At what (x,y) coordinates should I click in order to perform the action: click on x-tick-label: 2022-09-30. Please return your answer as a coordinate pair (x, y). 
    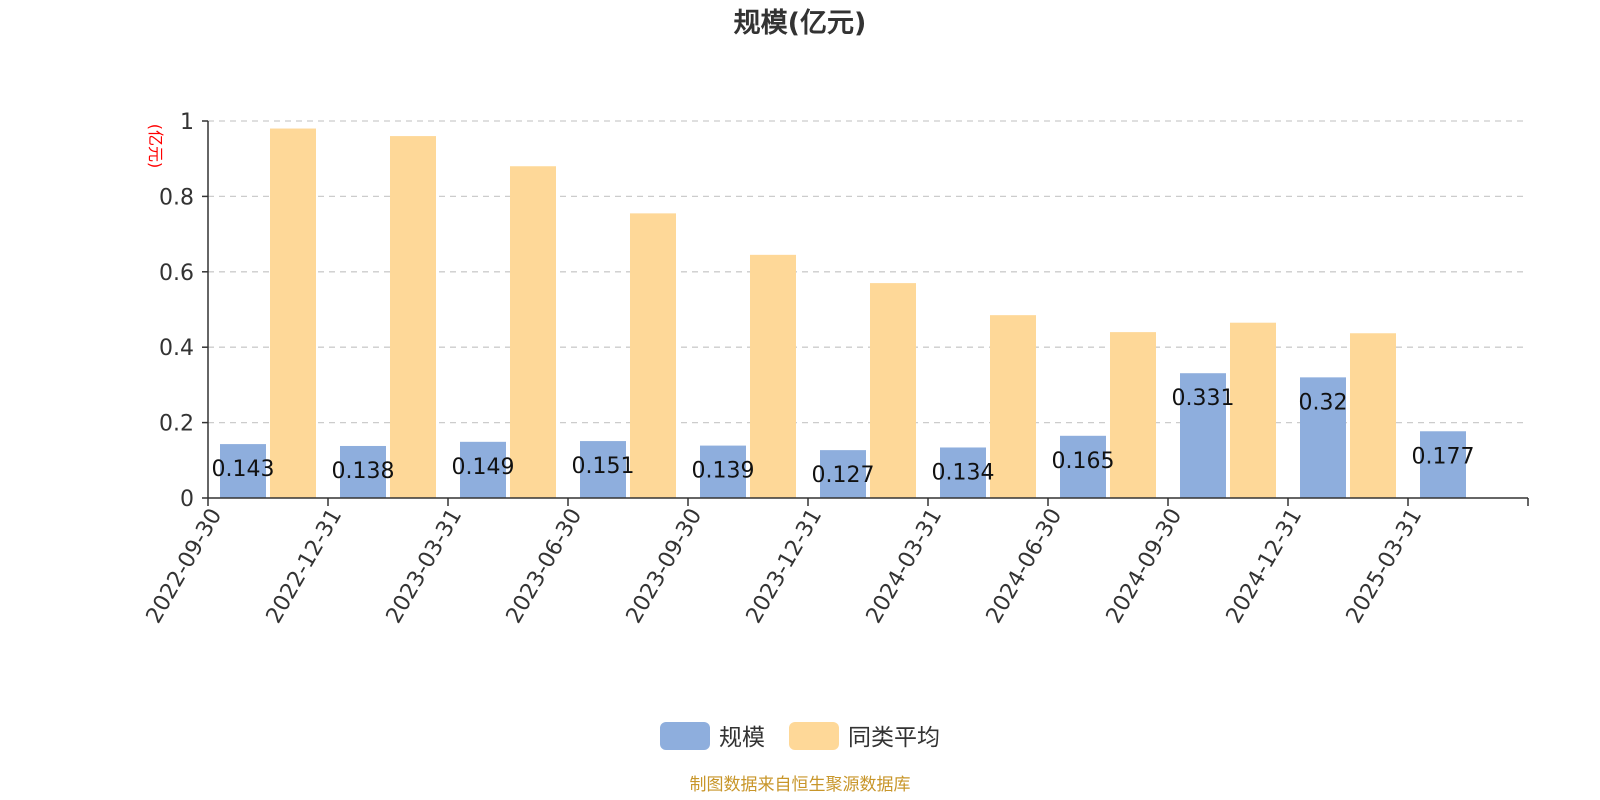
    Looking at the image, I should click on (185, 566).